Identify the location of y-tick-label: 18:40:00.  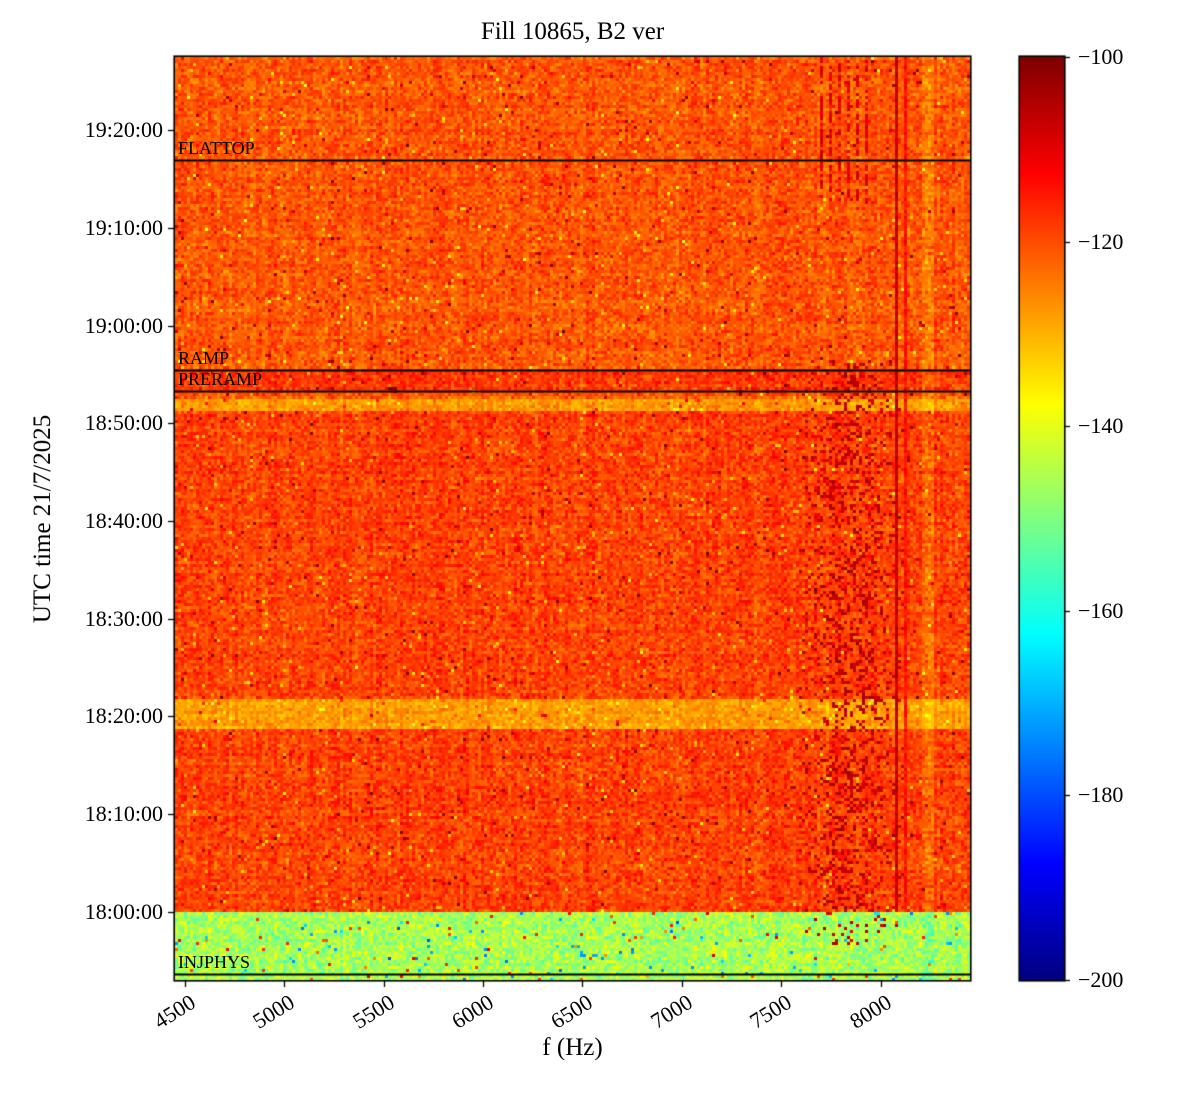
(123, 520).